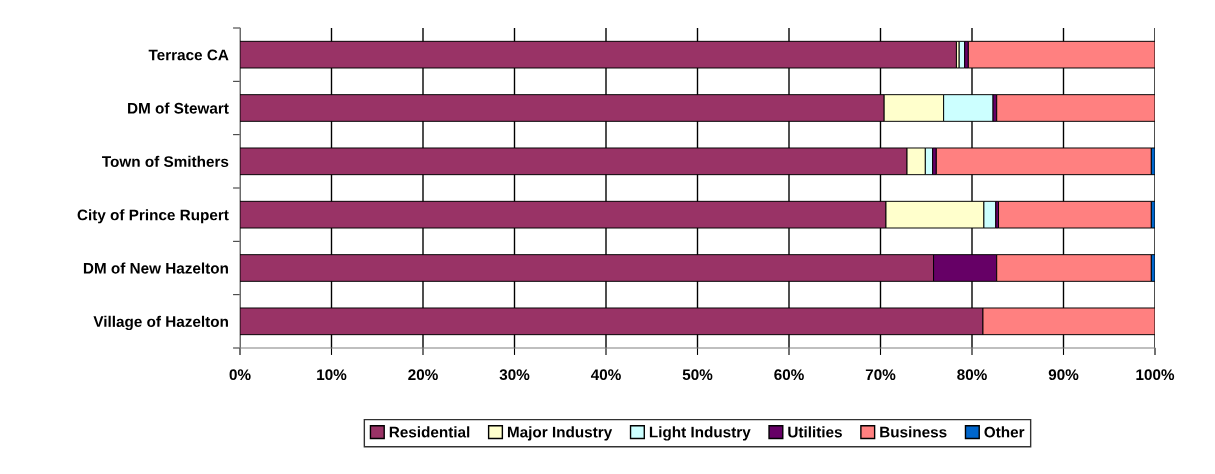 This screenshot has height=474, width=1215. Describe the element at coordinates (560, 433) in the screenshot. I see `legend-label: Major Industry` at that location.